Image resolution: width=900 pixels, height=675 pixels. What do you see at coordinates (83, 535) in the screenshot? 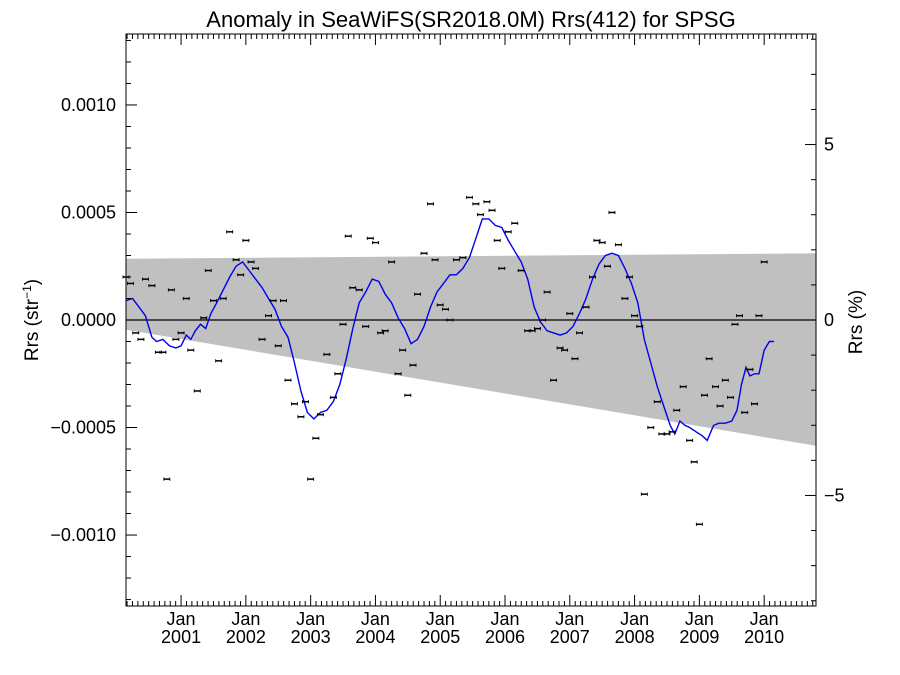
I see `y-tick-label: −0.0010` at bounding box center [83, 535].